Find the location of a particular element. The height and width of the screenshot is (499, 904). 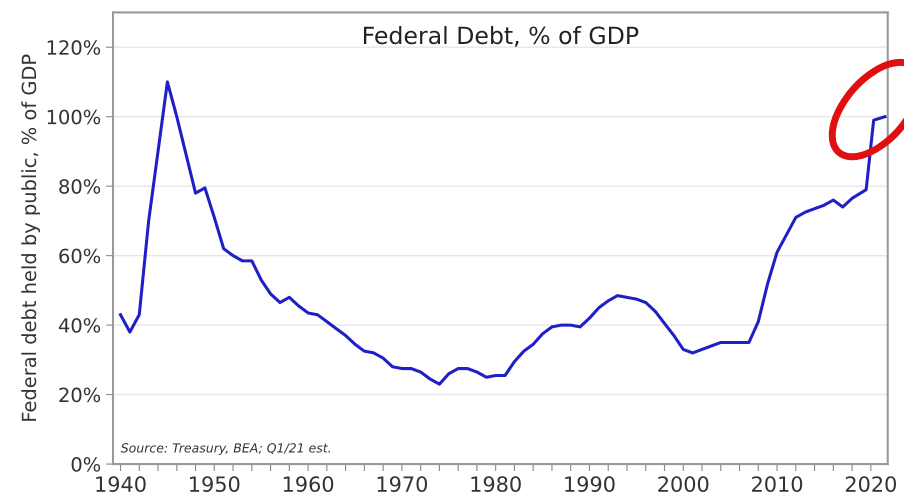

text: Federal Debt, % of GDP is located at coordinates (501, 36).